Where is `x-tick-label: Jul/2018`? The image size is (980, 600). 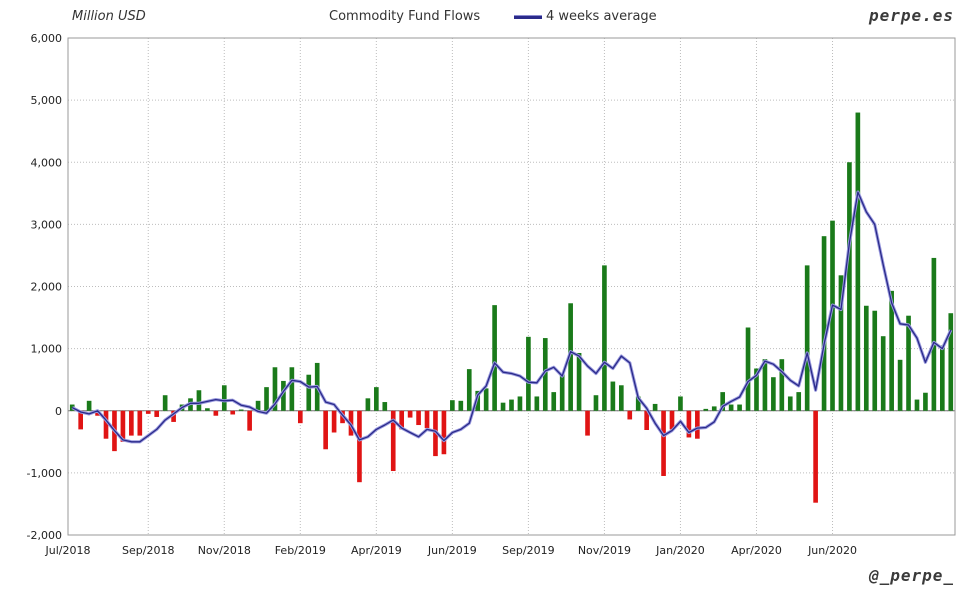 x-tick-label: Jul/2018 is located at coordinates (68, 550).